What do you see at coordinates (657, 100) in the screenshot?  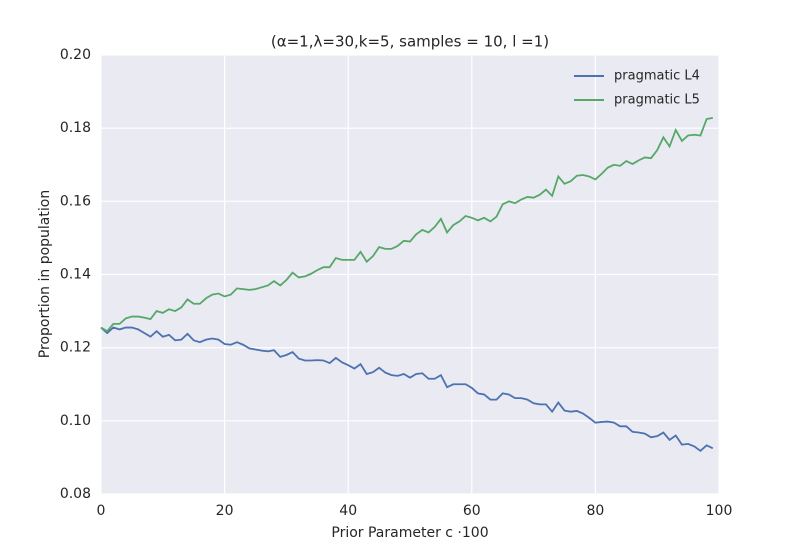 I see `legend-label: pragmatic L5` at bounding box center [657, 100].